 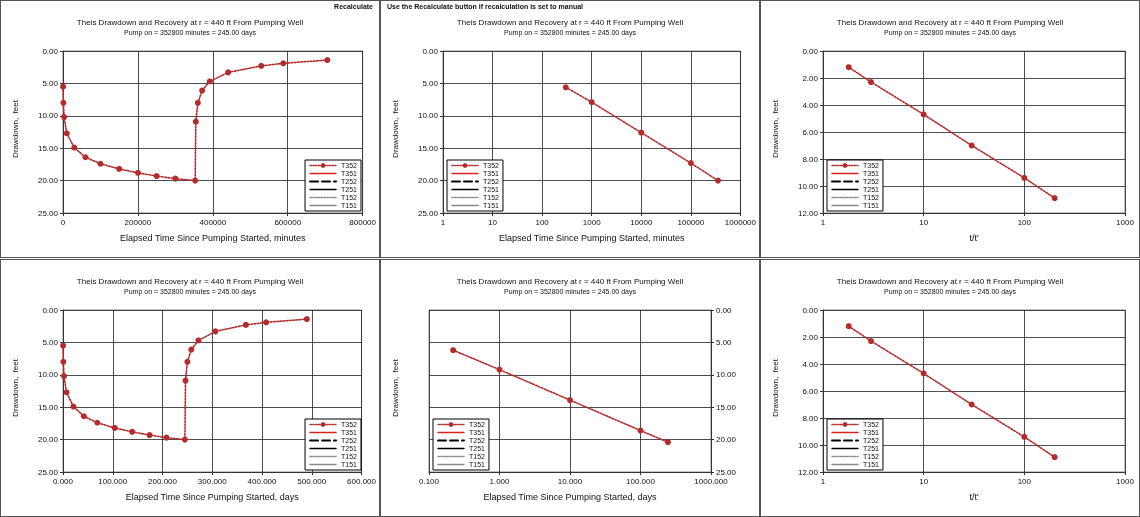 I want to click on y-tick-label: 12.00, so click(x=808, y=472).